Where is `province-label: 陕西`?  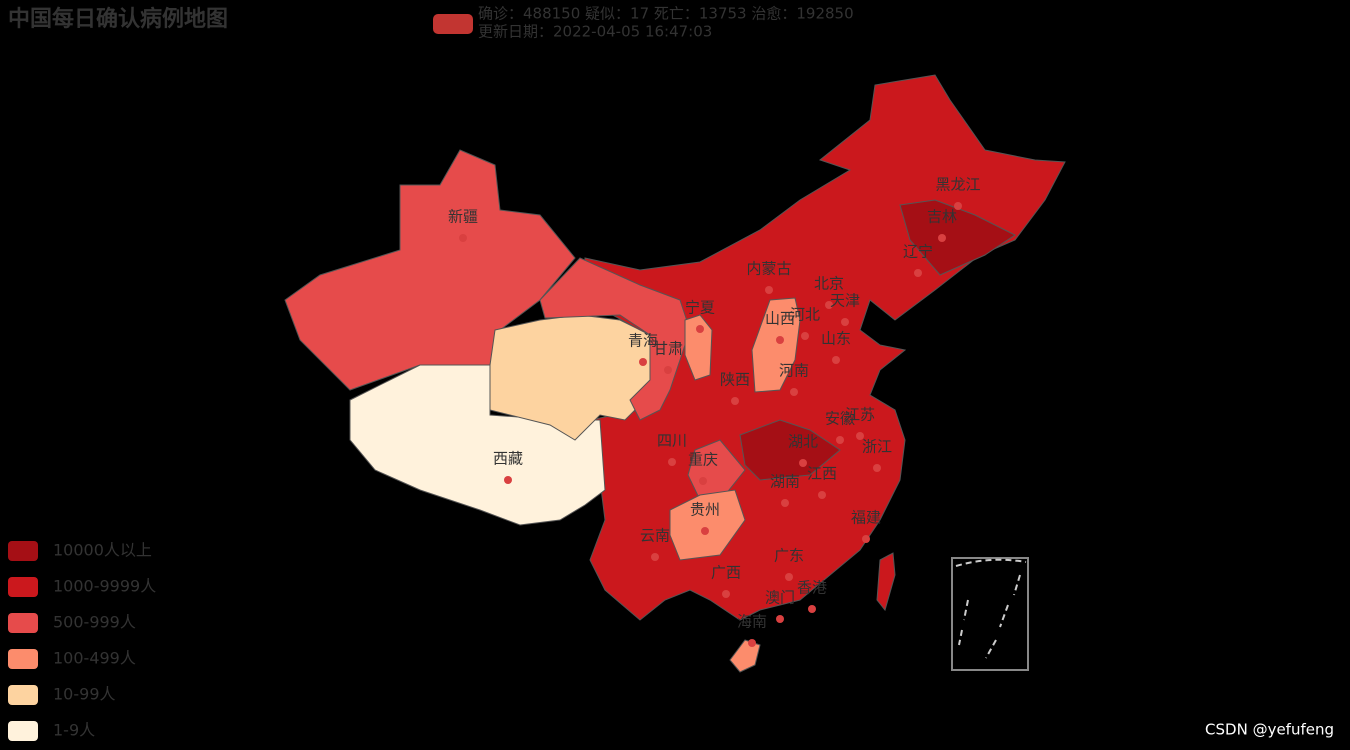
province-label: 陕西 is located at coordinates (735, 380).